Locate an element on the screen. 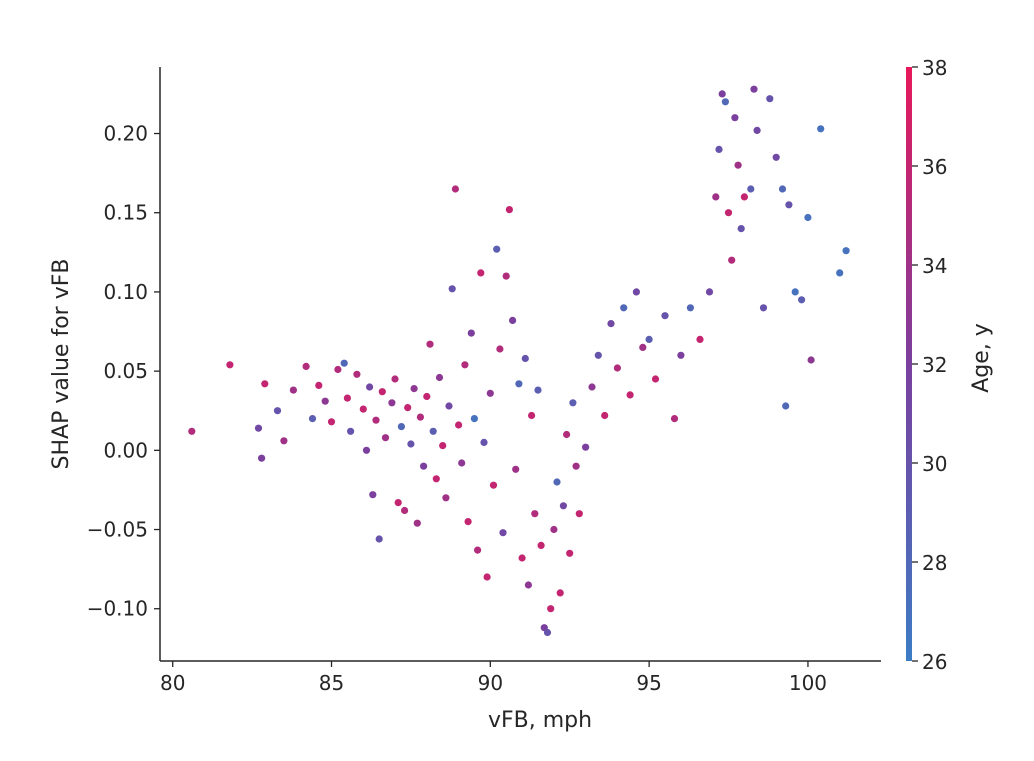 The width and height of the screenshot is (1034, 761). colorbar-tick-label: 34 is located at coordinates (934, 266).